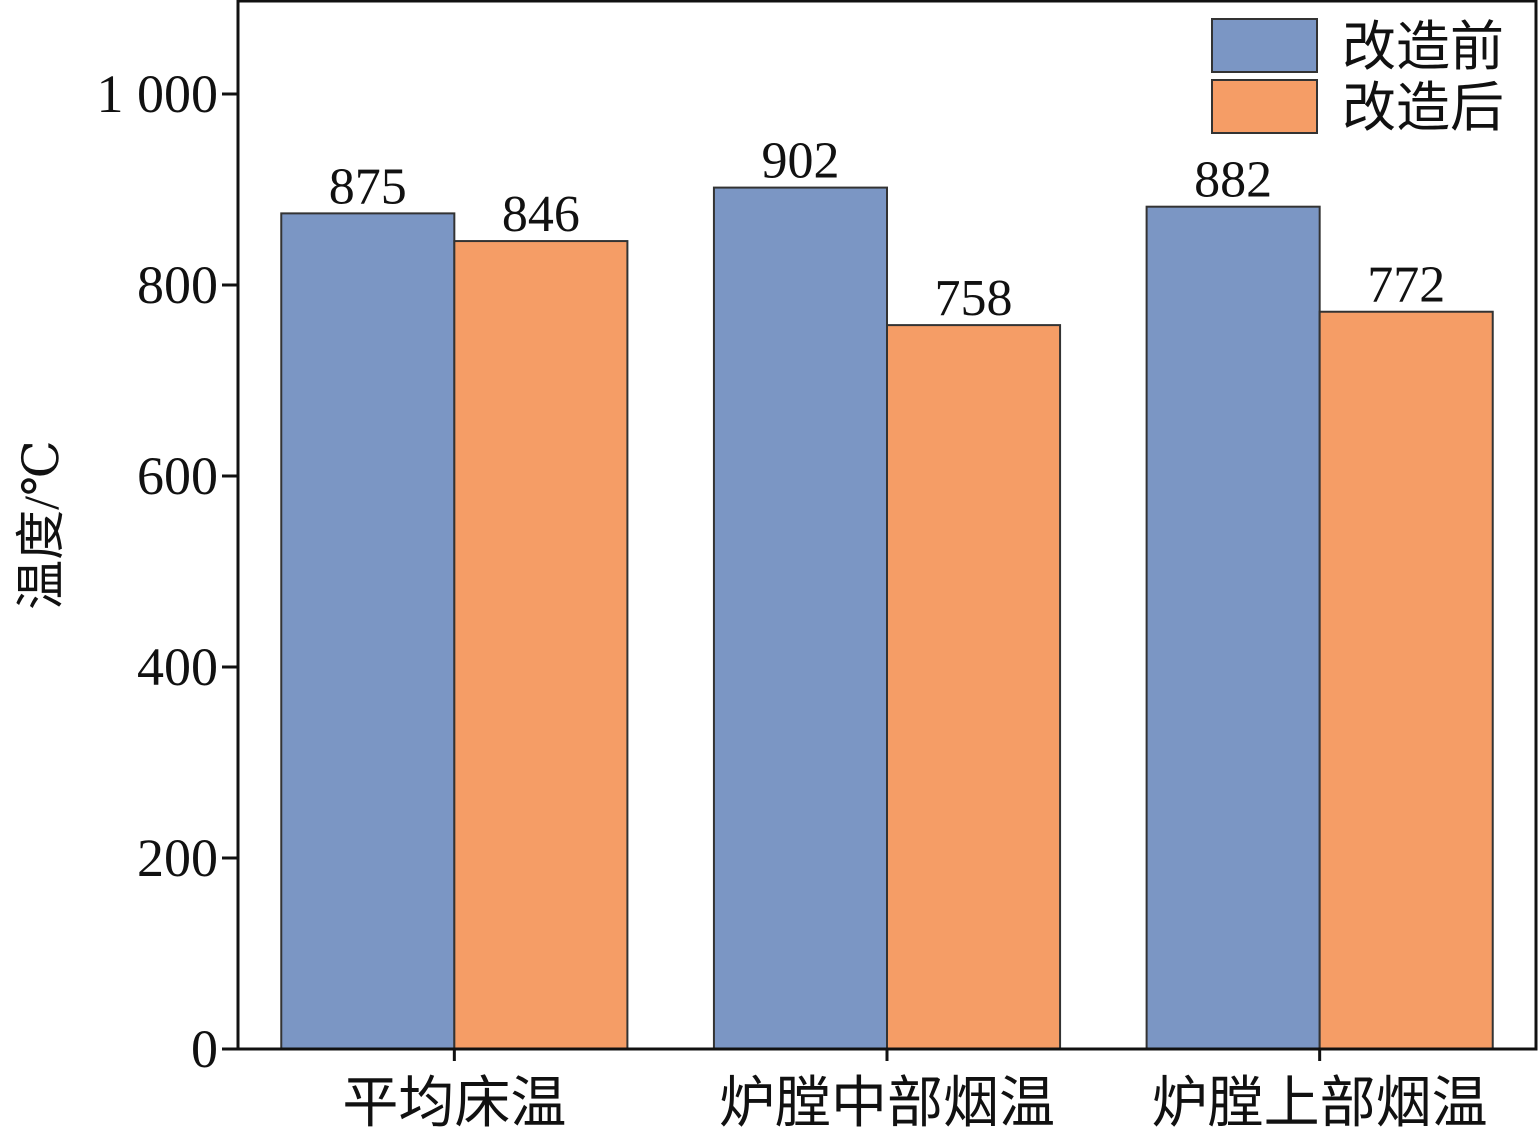  Describe the element at coordinates (1233, 180) in the screenshot. I see `data-label: 882` at that location.